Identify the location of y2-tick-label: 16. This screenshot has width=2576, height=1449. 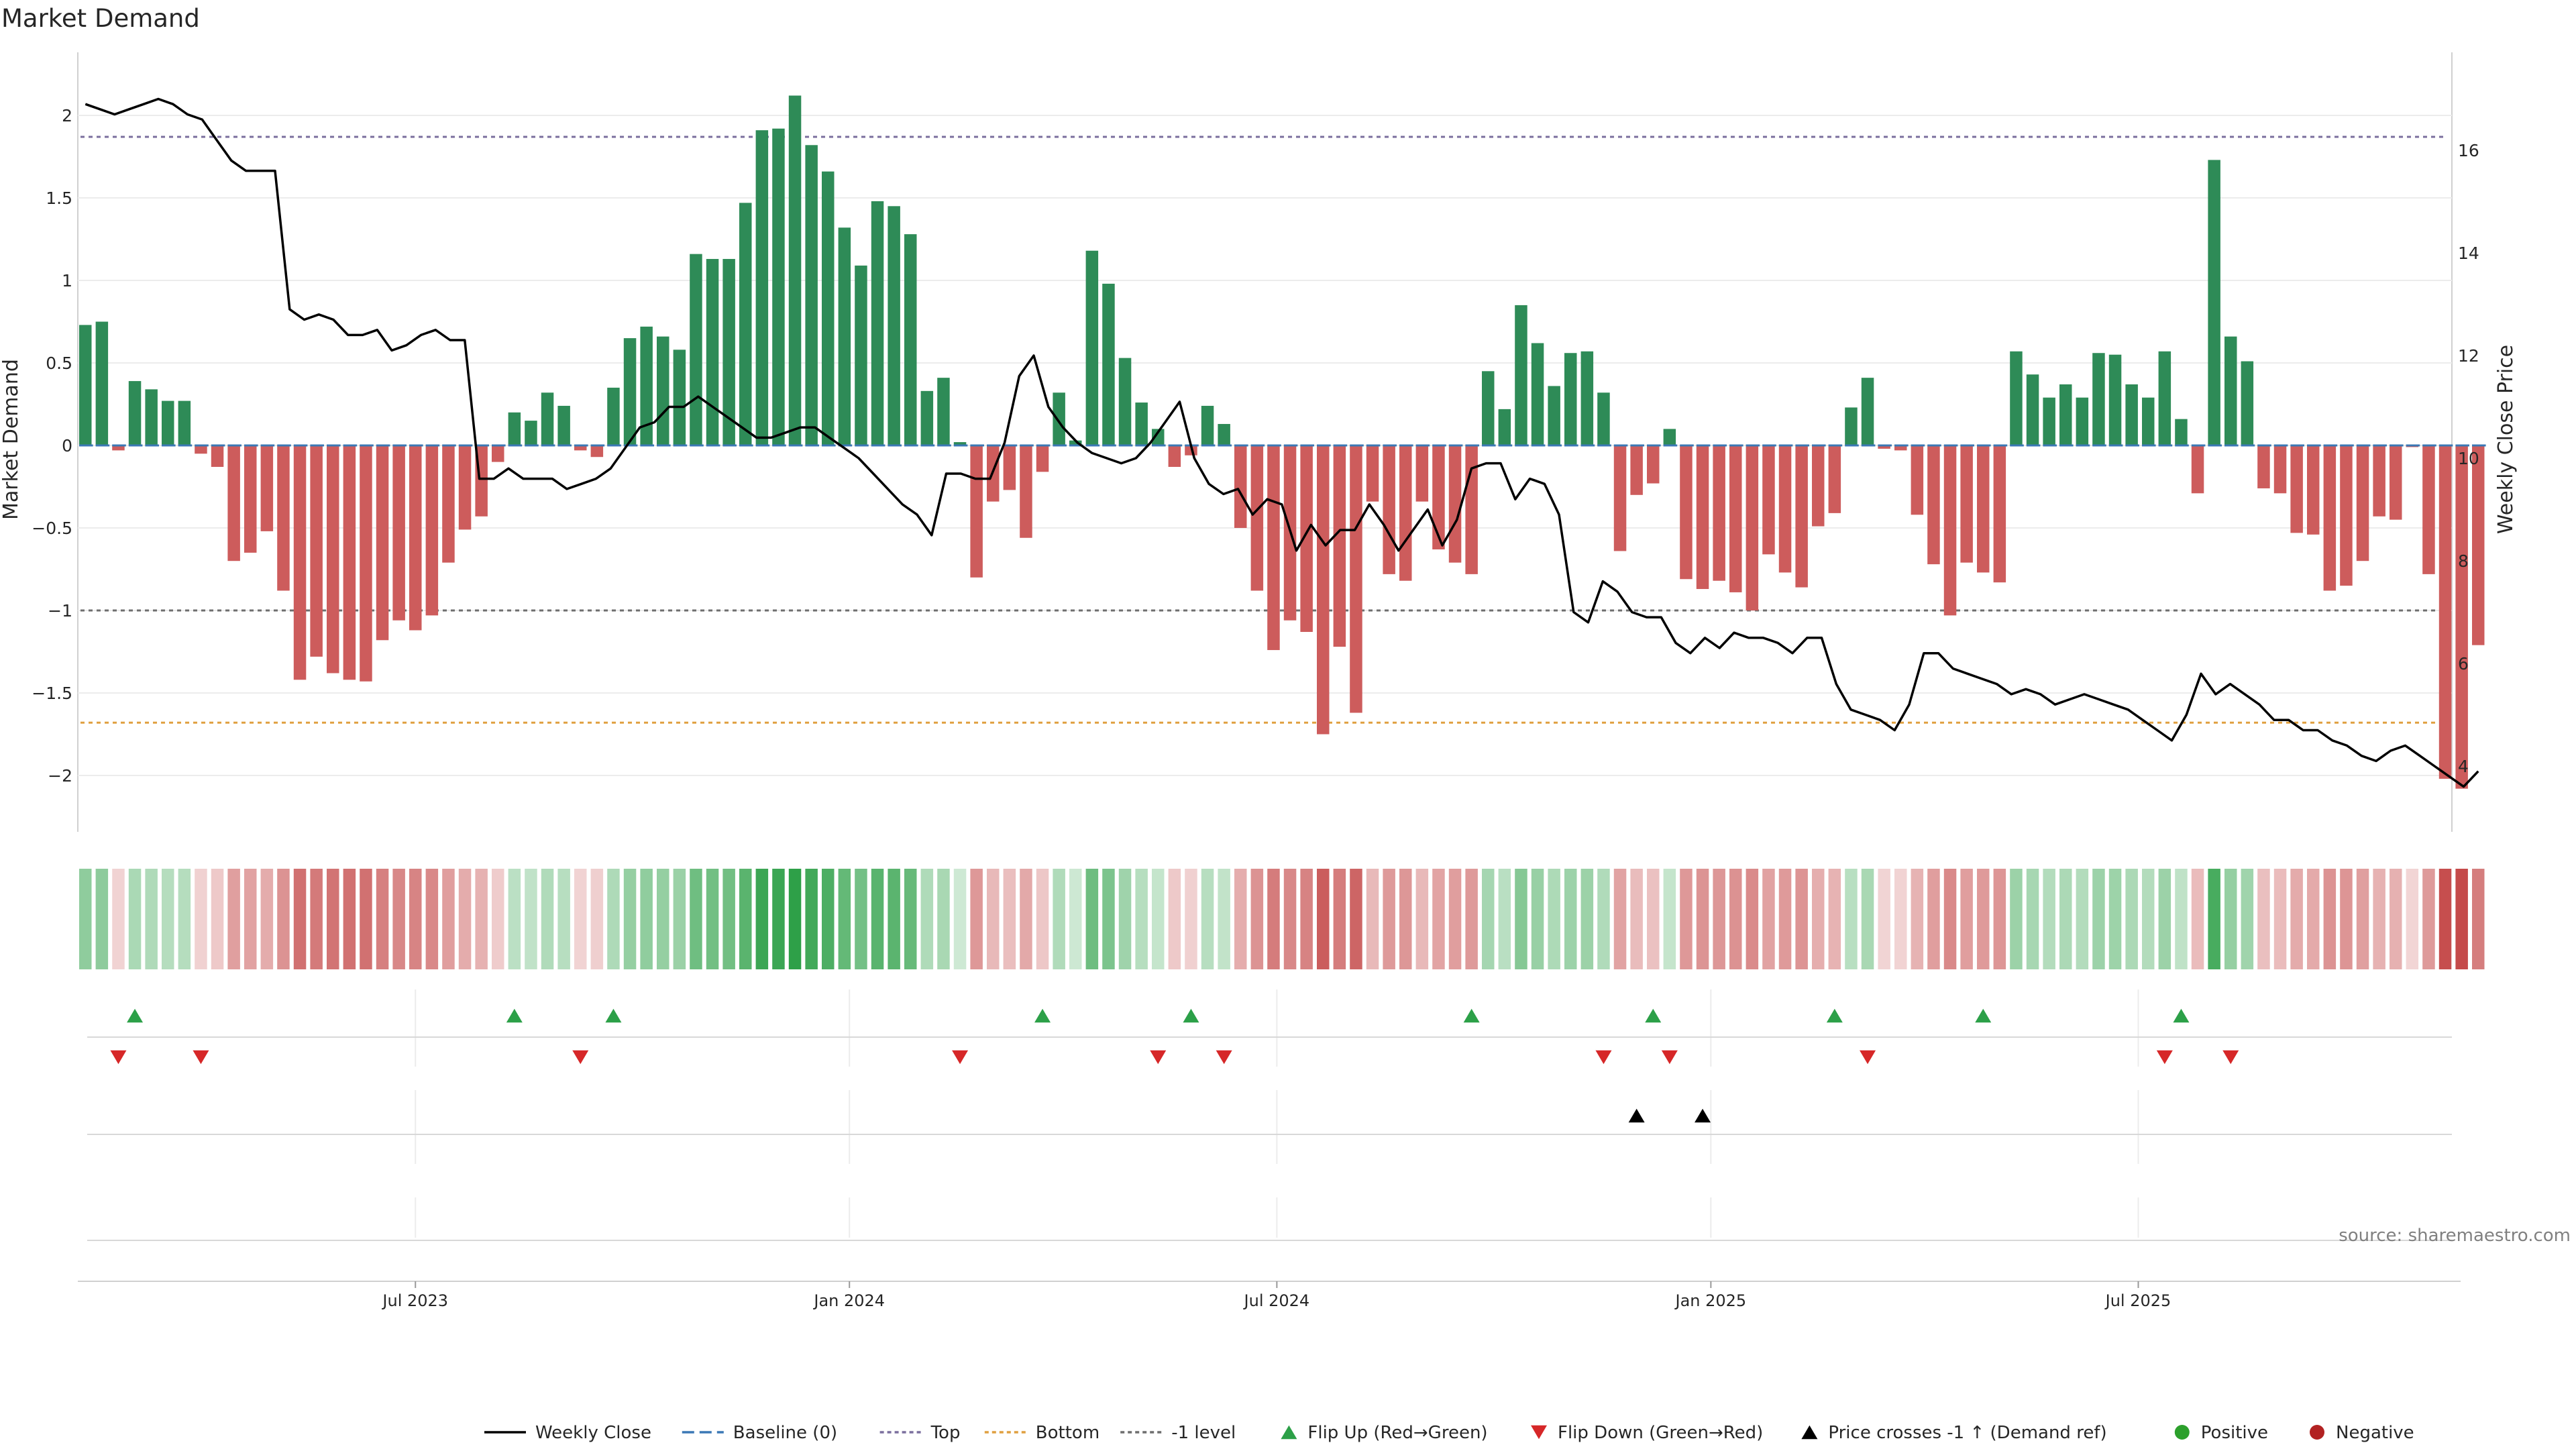
(2468, 150).